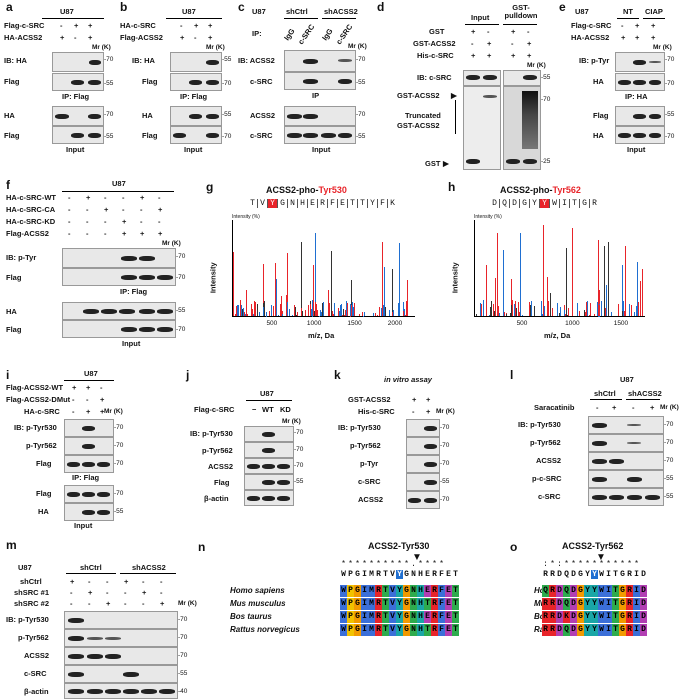 This screenshot has width=685, height=700. What do you see at coordinates (27, 619) in the screenshot?
I see `blot-label: IB: p-Tyr530` at bounding box center [27, 619].